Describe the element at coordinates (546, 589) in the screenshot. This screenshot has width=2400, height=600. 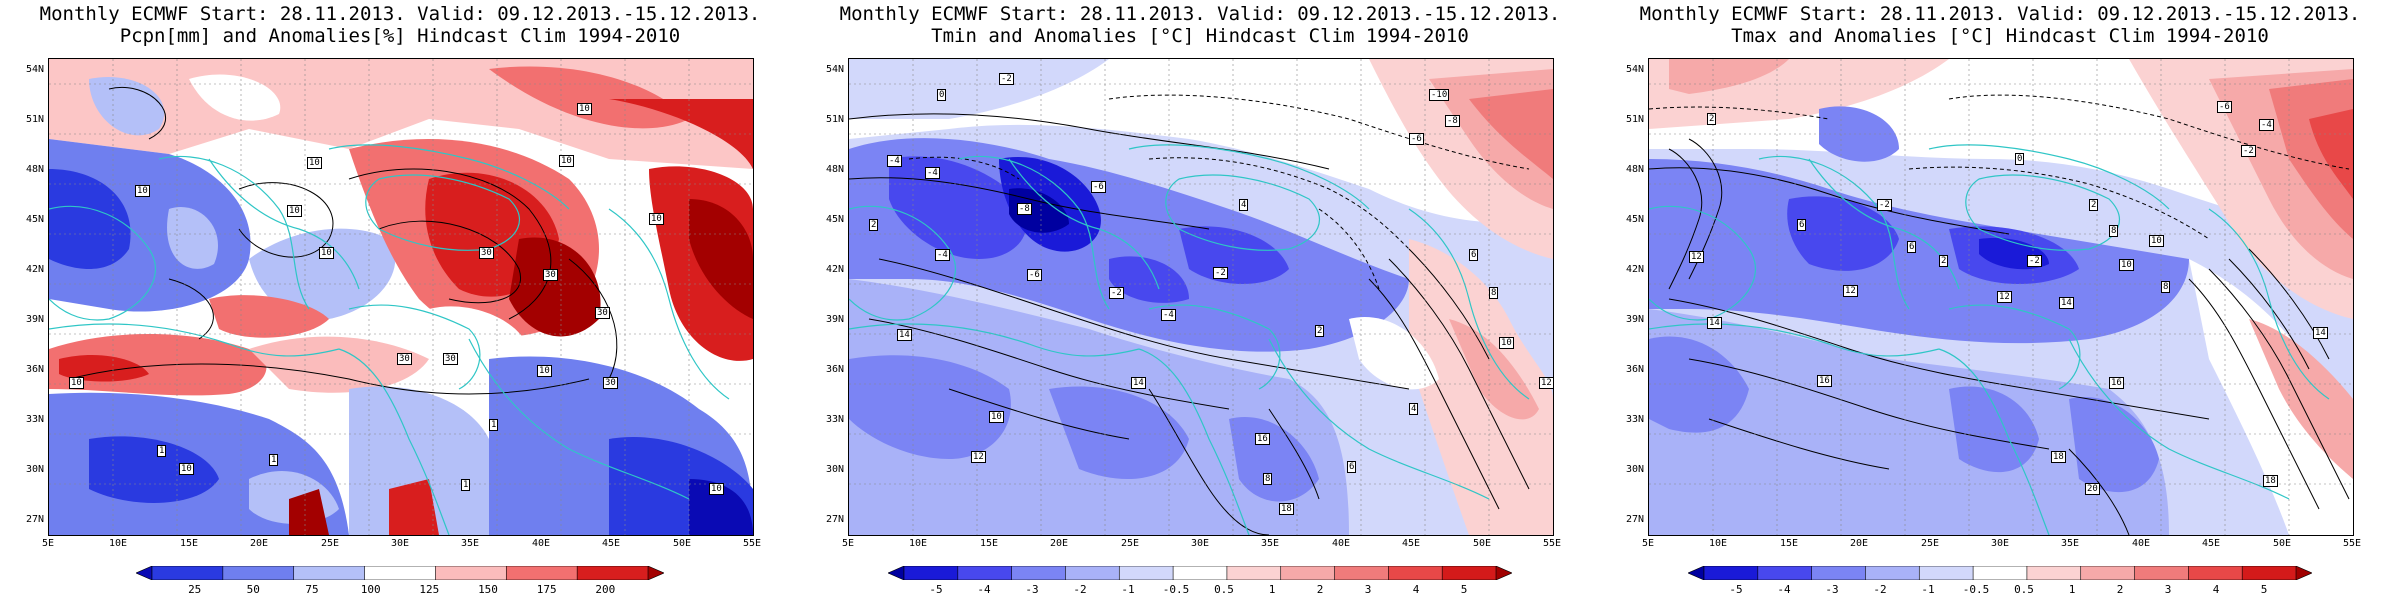
I see `colorbar-label: 175` at that location.